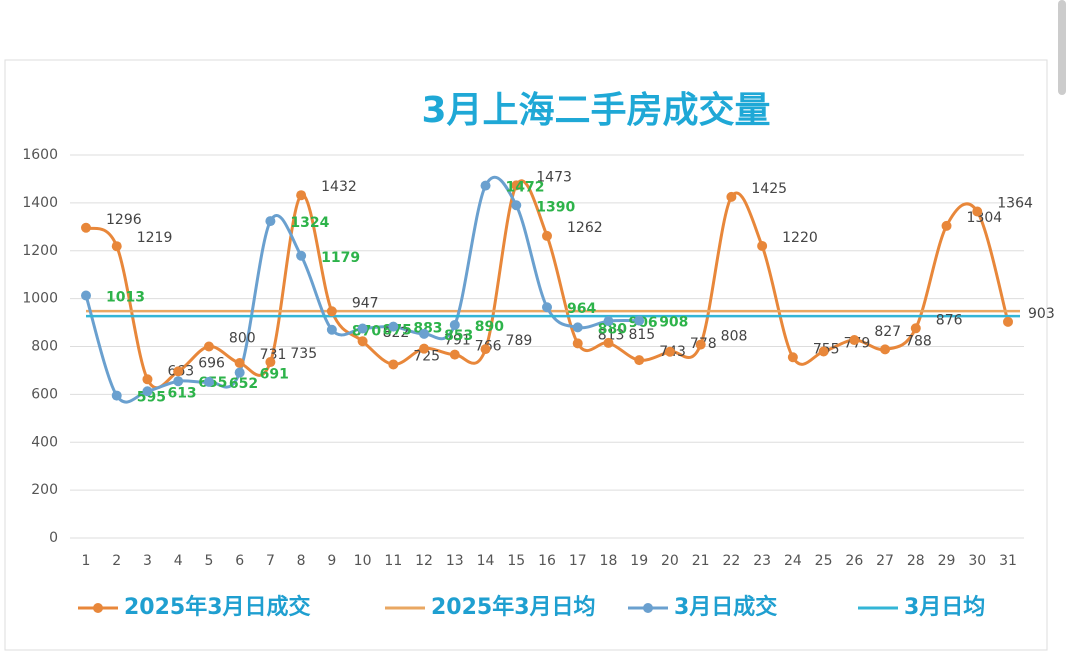 Image resolution: width=1080 pixels, height=669 pixels. What do you see at coordinates (339, 187) in the screenshot?
I see `data-label: 1432` at bounding box center [339, 187].